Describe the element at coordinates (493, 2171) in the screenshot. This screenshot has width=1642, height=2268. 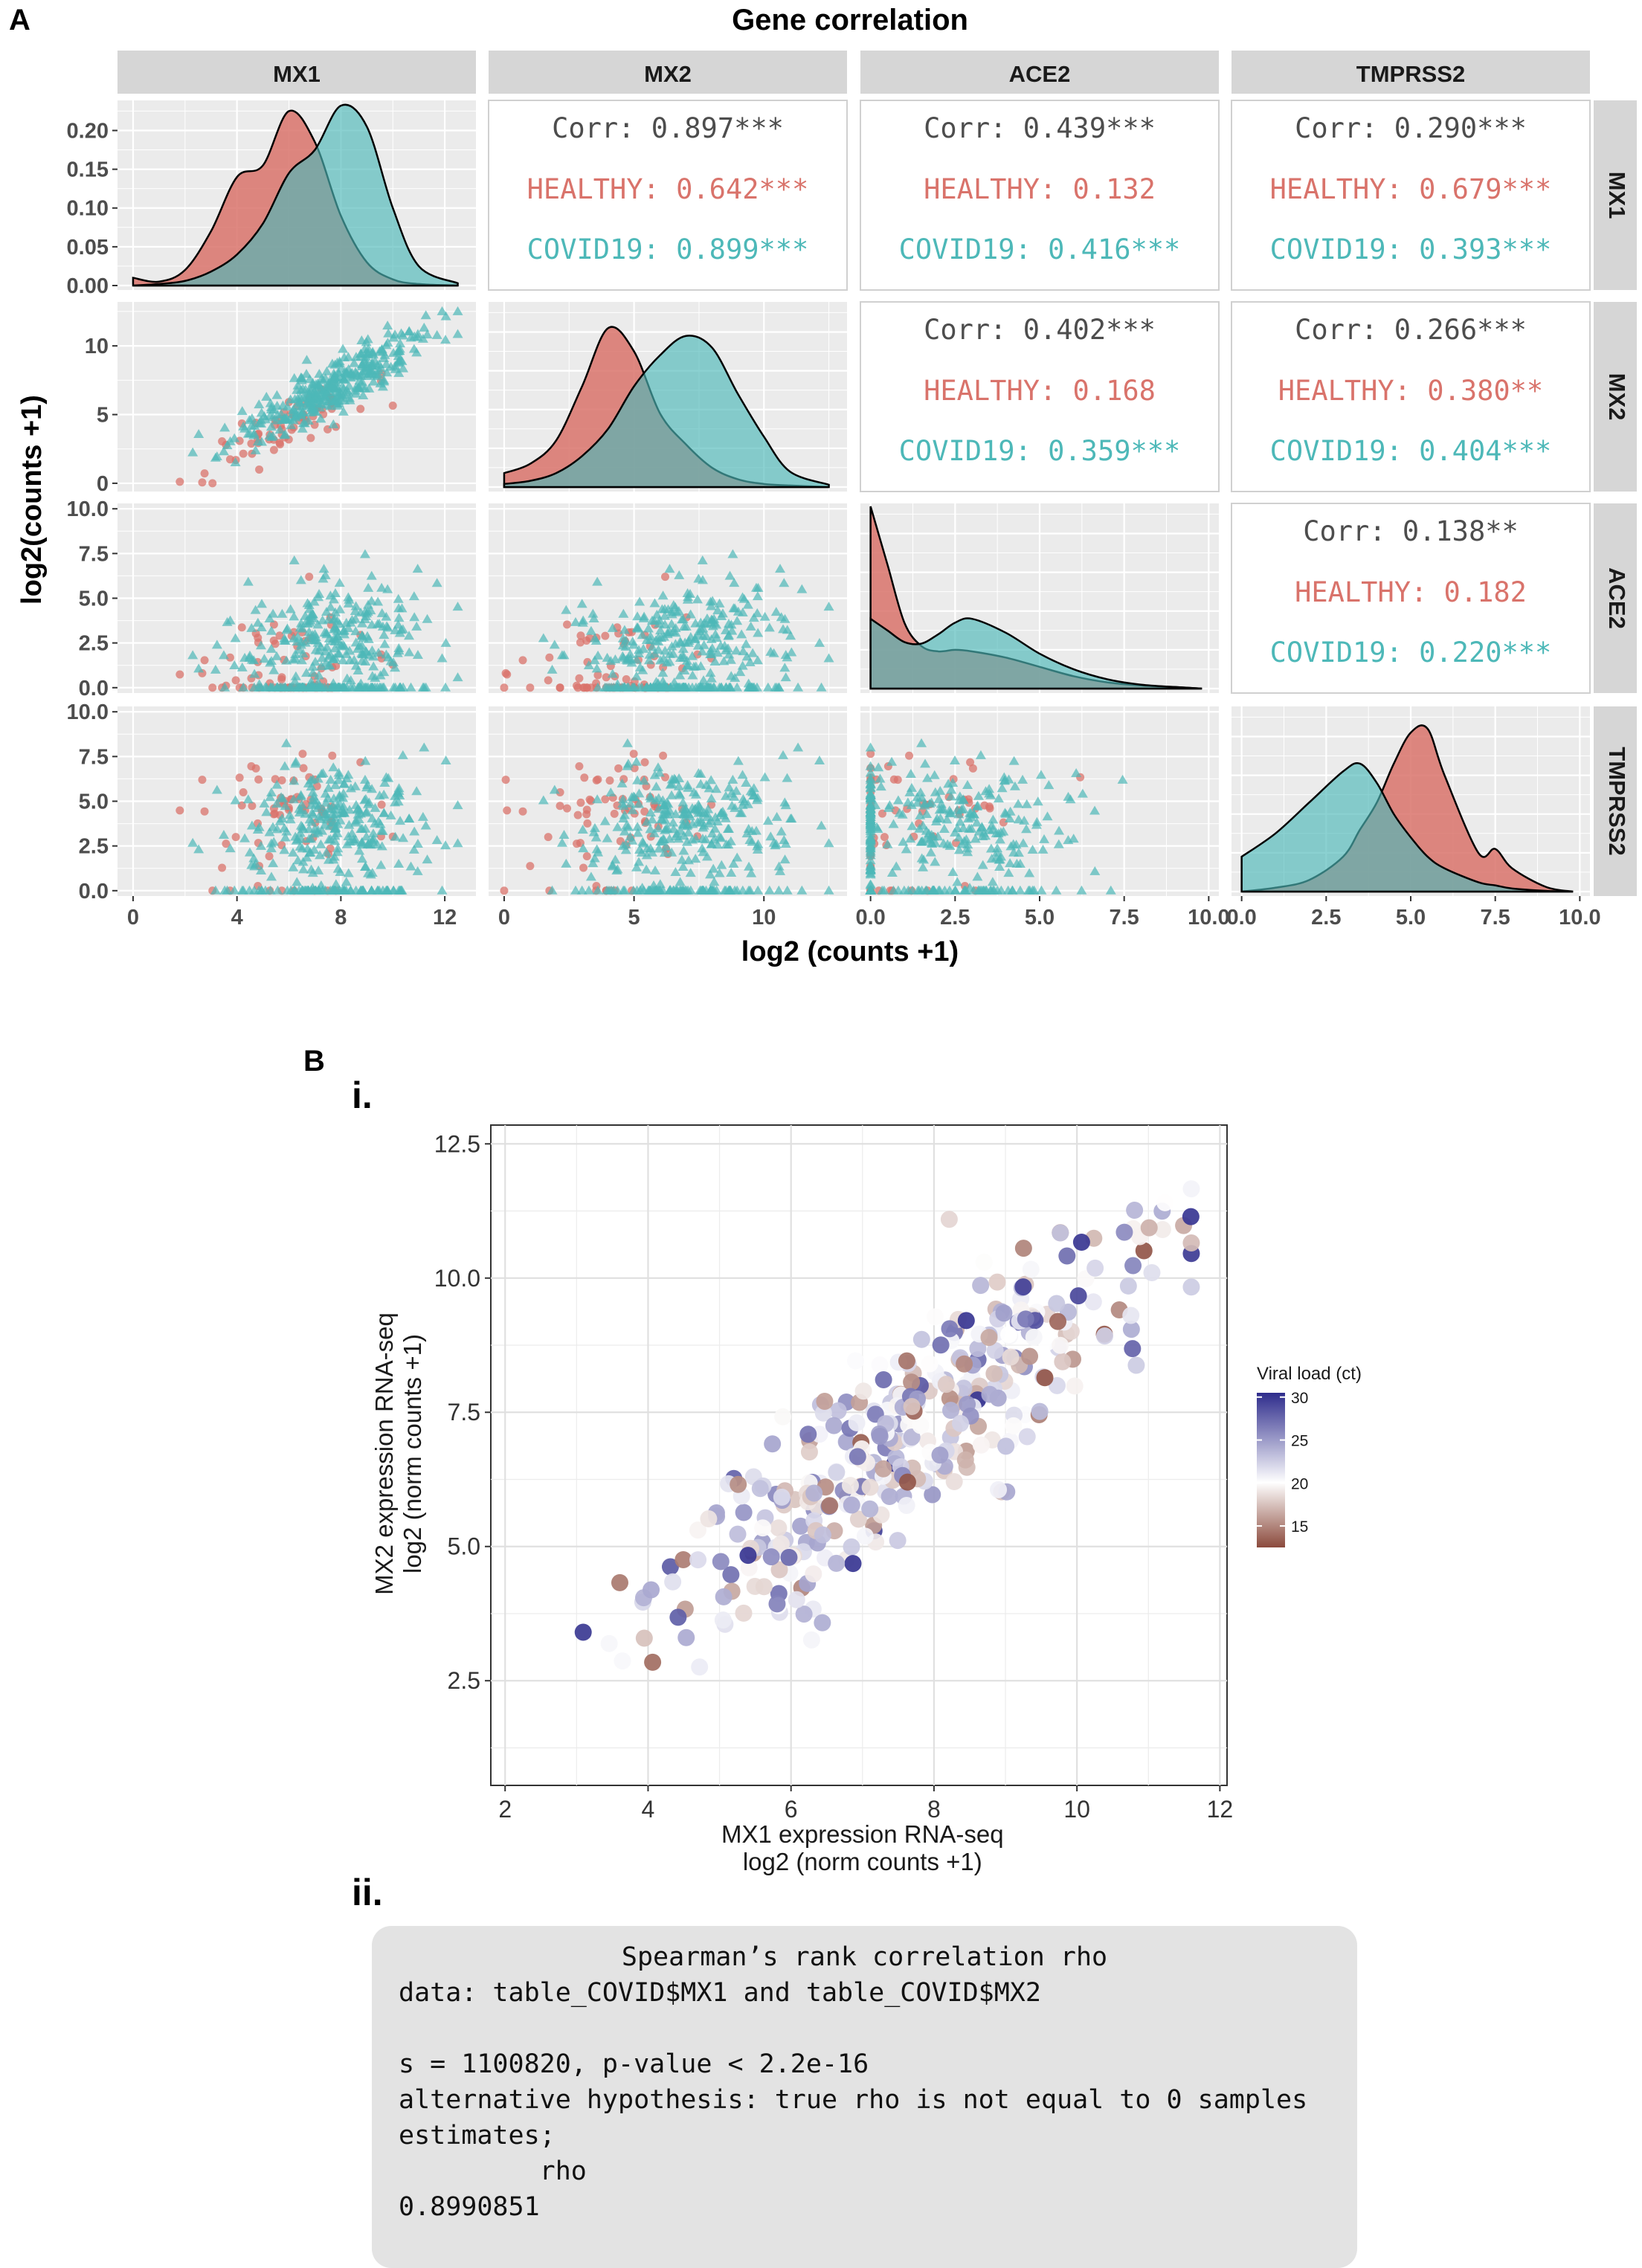
I see `stats-rho-label: rho` at that location.